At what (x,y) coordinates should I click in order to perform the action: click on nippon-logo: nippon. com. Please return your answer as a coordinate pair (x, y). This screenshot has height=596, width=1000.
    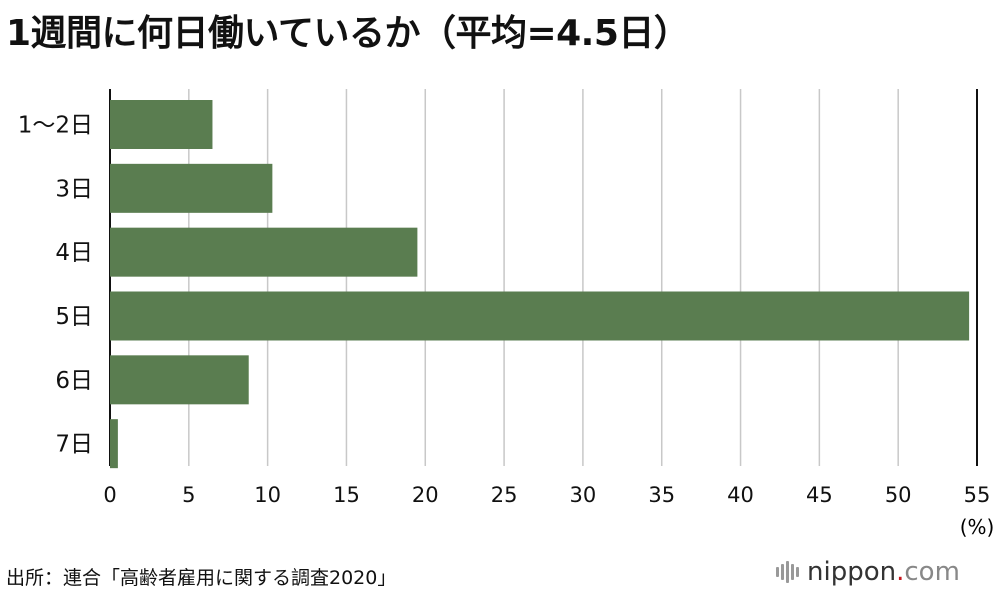
    Looking at the image, I should click on (868, 572).